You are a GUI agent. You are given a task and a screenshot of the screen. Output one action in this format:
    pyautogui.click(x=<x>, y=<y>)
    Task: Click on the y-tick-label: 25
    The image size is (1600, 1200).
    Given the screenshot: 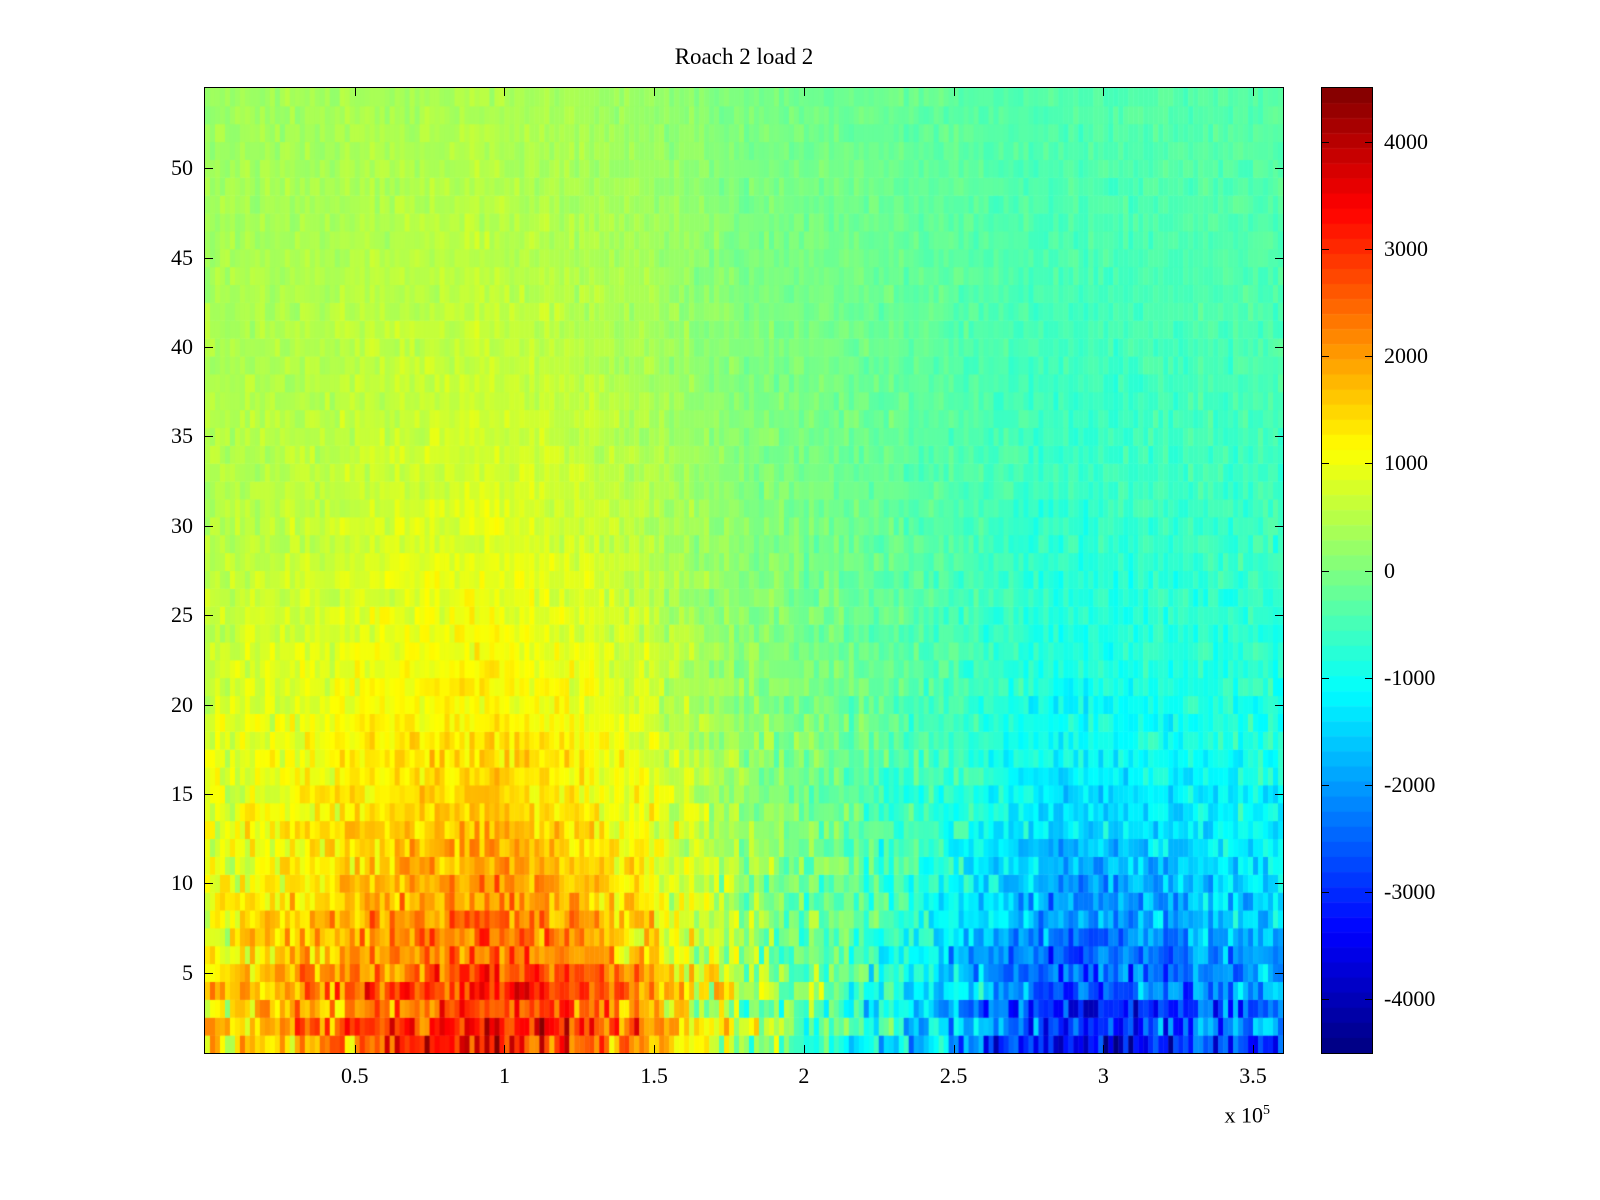 What is the action you would take?
    pyautogui.click(x=182, y=615)
    